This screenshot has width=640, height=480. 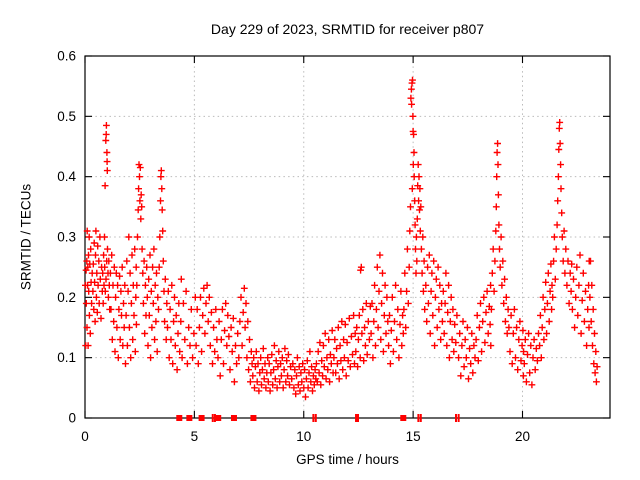 I want to click on y-tick-label: 0.5, so click(x=66, y=116).